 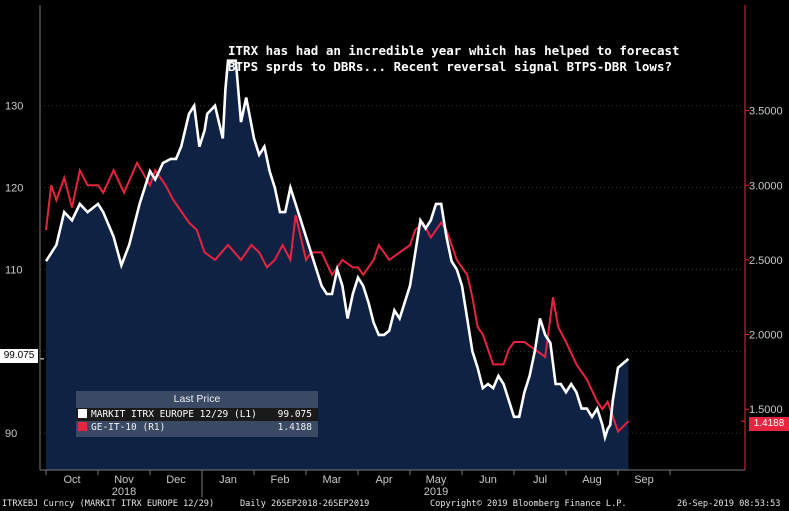 I want to click on legend-row-ge-it-10: GE-IT-10 (R1) 1.4188, so click(x=197, y=427).